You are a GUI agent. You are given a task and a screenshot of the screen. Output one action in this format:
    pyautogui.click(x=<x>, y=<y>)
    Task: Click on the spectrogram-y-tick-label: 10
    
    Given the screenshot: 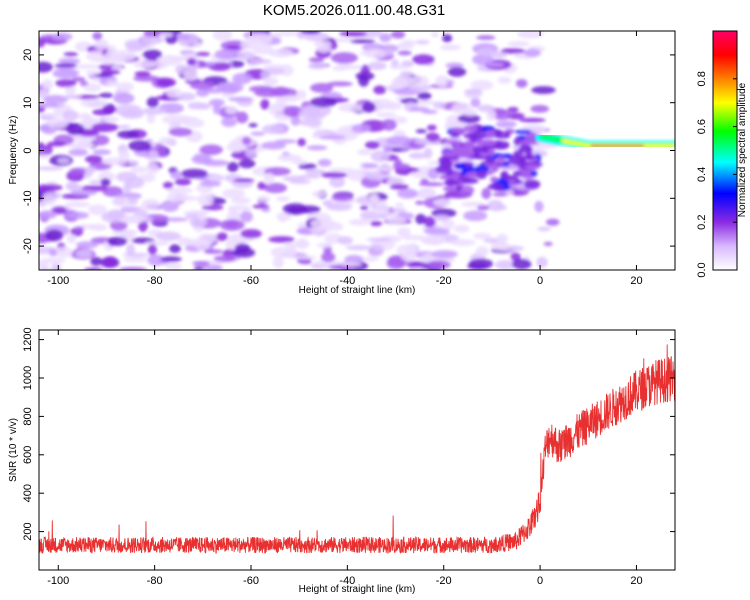 What is the action you would take?
    pyautogui.click(x=28, y=103)
    